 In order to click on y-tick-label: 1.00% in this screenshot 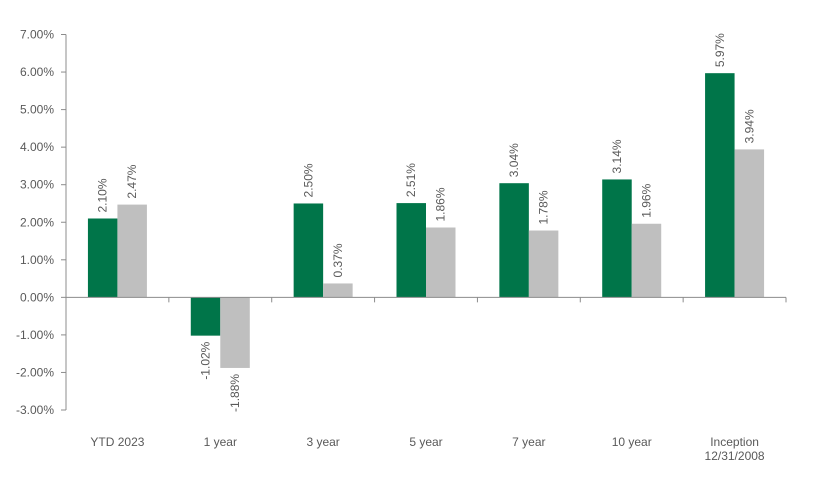, I will do `click(37, 260)`.